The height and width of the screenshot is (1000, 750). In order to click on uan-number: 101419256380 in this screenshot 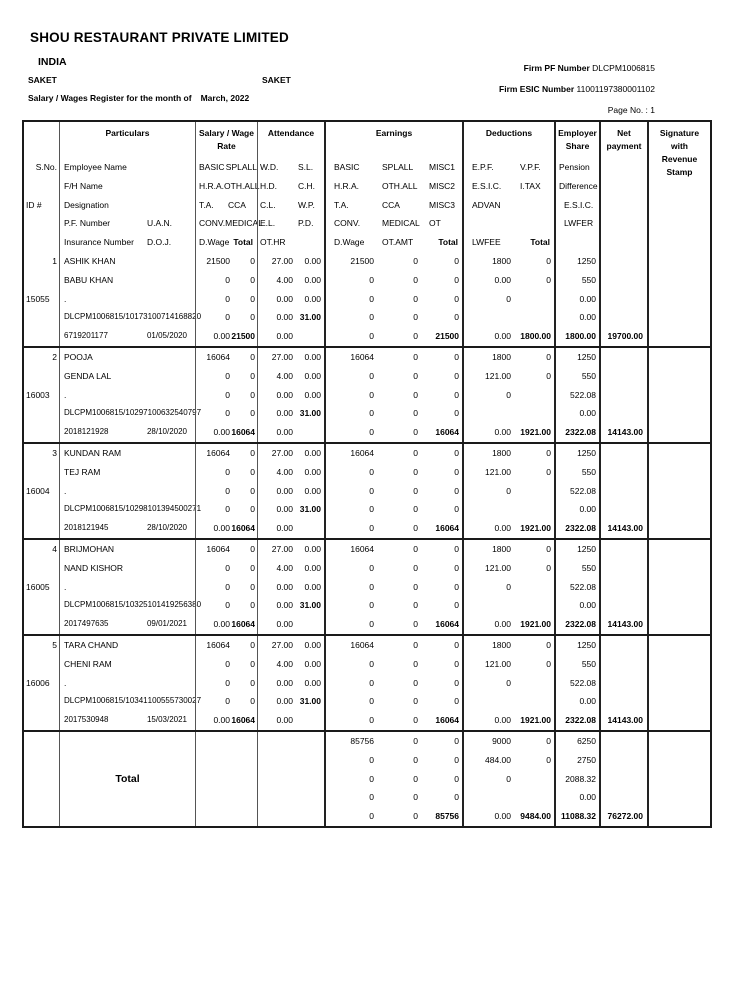, I will do `click(174, 605)`.